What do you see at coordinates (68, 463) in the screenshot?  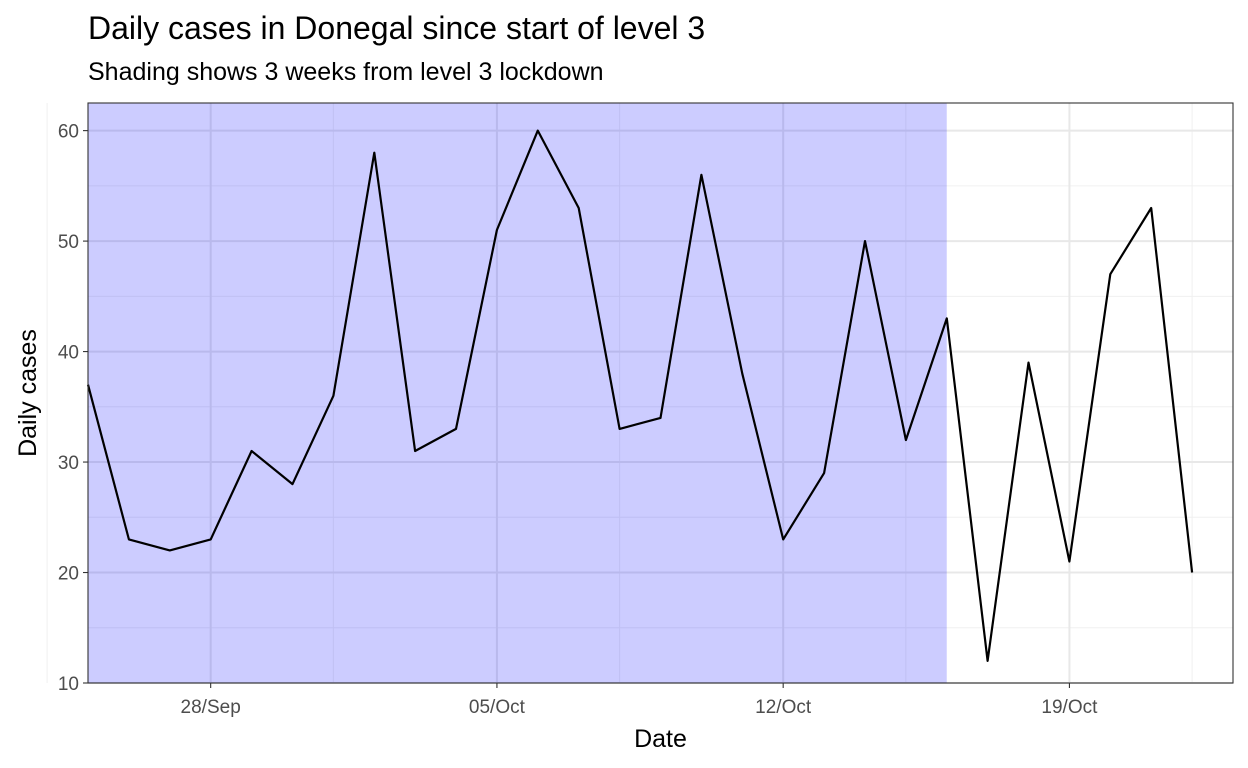 I see `y-tick-label: 30` at bounding box center [68, 463].